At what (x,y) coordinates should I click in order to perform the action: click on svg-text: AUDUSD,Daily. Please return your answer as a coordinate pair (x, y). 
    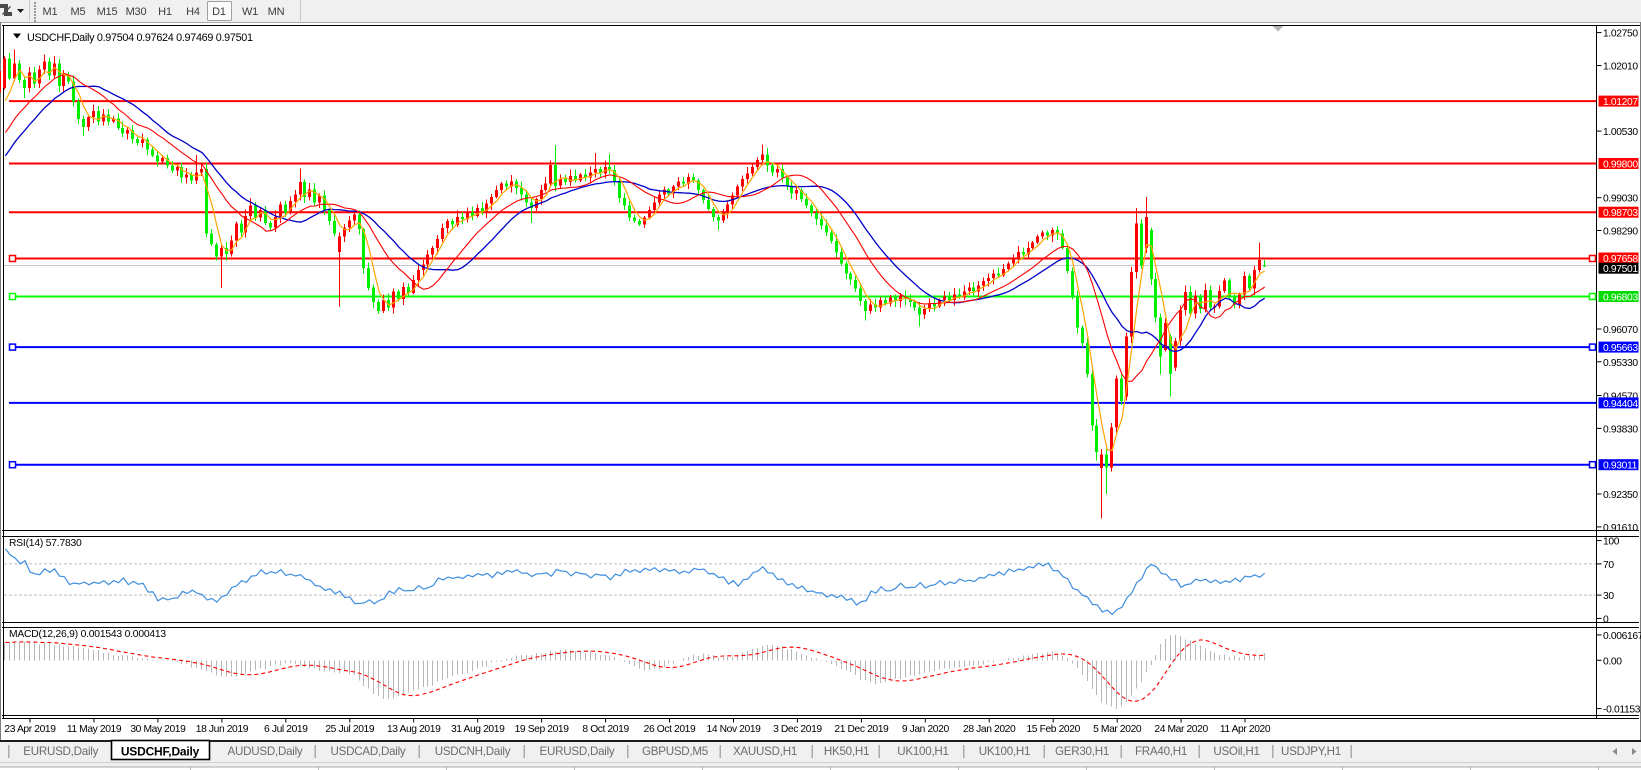
    Looking at the image, I should click on (265, 751).